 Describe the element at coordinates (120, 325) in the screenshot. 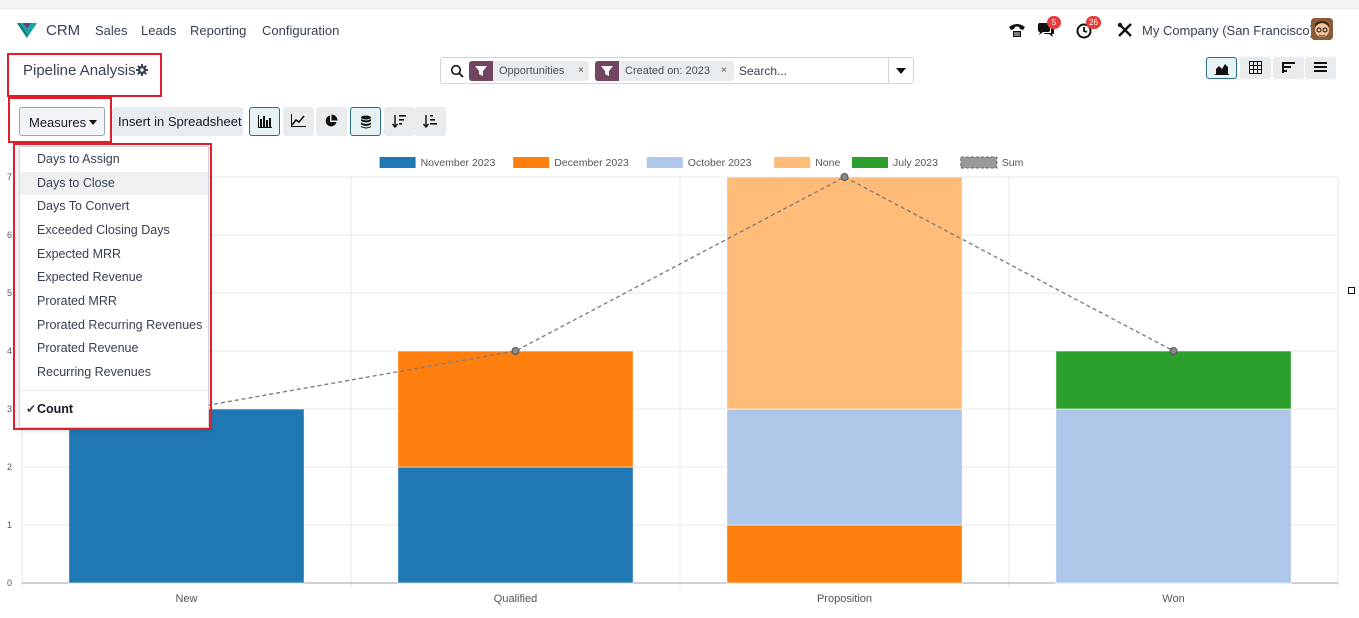

I see `measure-prorated-recurring-revenues: Prorated Recurring Revenues` at that location.